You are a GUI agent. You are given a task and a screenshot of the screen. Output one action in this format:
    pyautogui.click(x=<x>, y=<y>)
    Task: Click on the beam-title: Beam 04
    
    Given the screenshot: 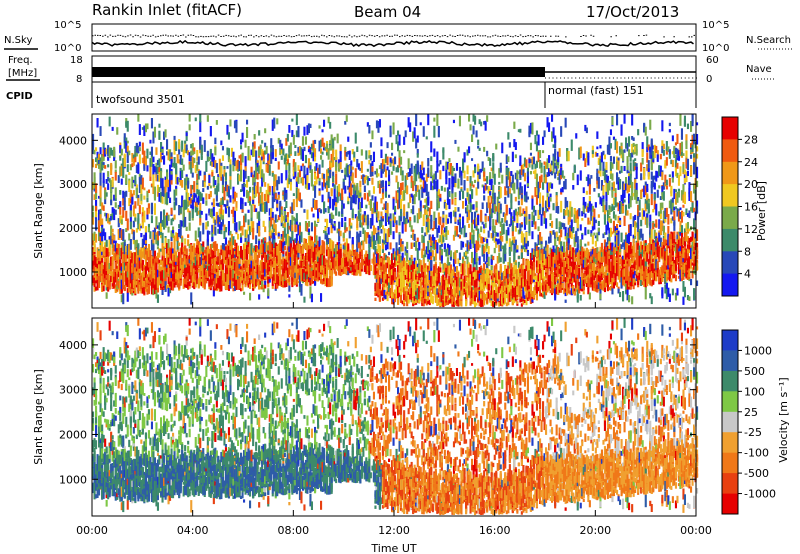 What is the action you would take?
    pyautogui.click(x=387, y=12)
    